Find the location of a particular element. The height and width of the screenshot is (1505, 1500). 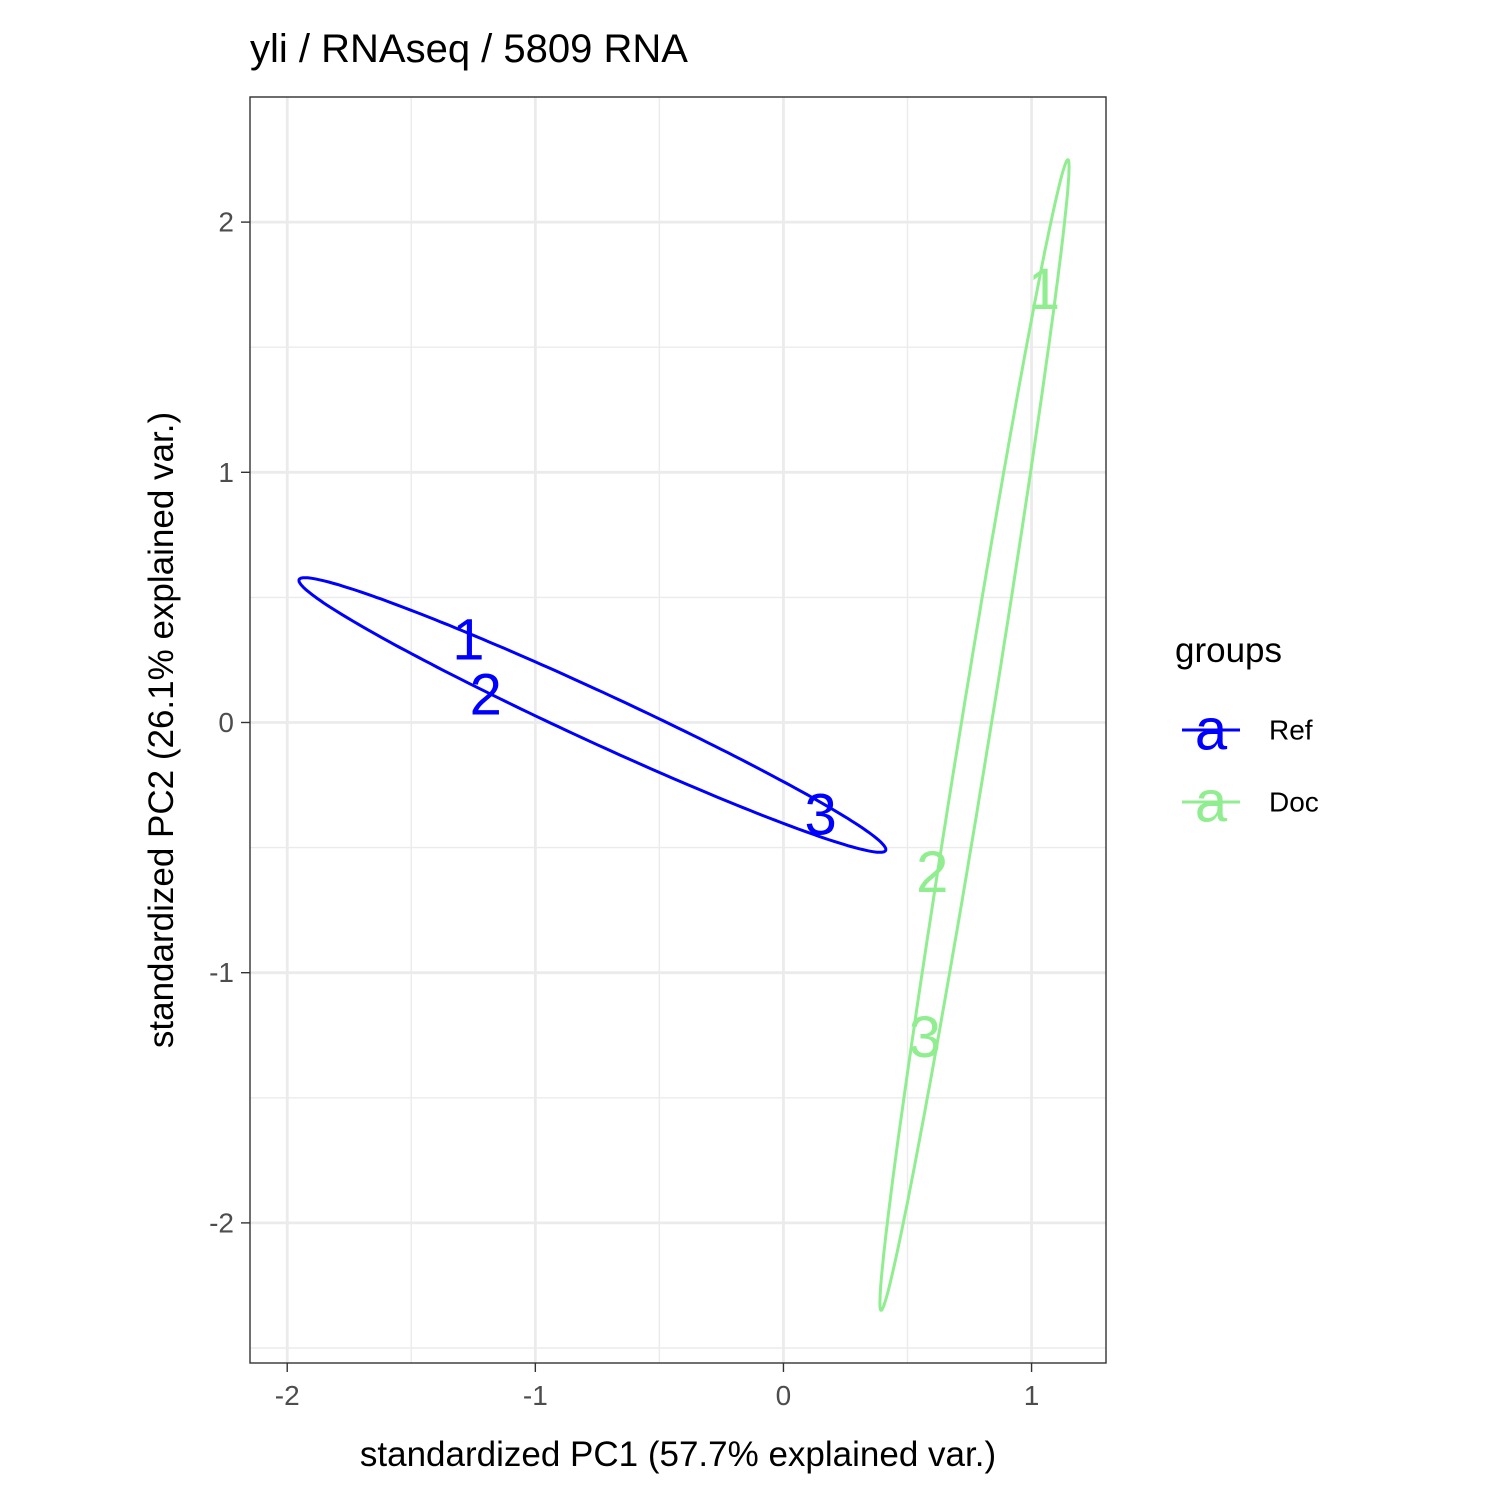

x-tick-label: 0 is located at coordinates (784, 1395).